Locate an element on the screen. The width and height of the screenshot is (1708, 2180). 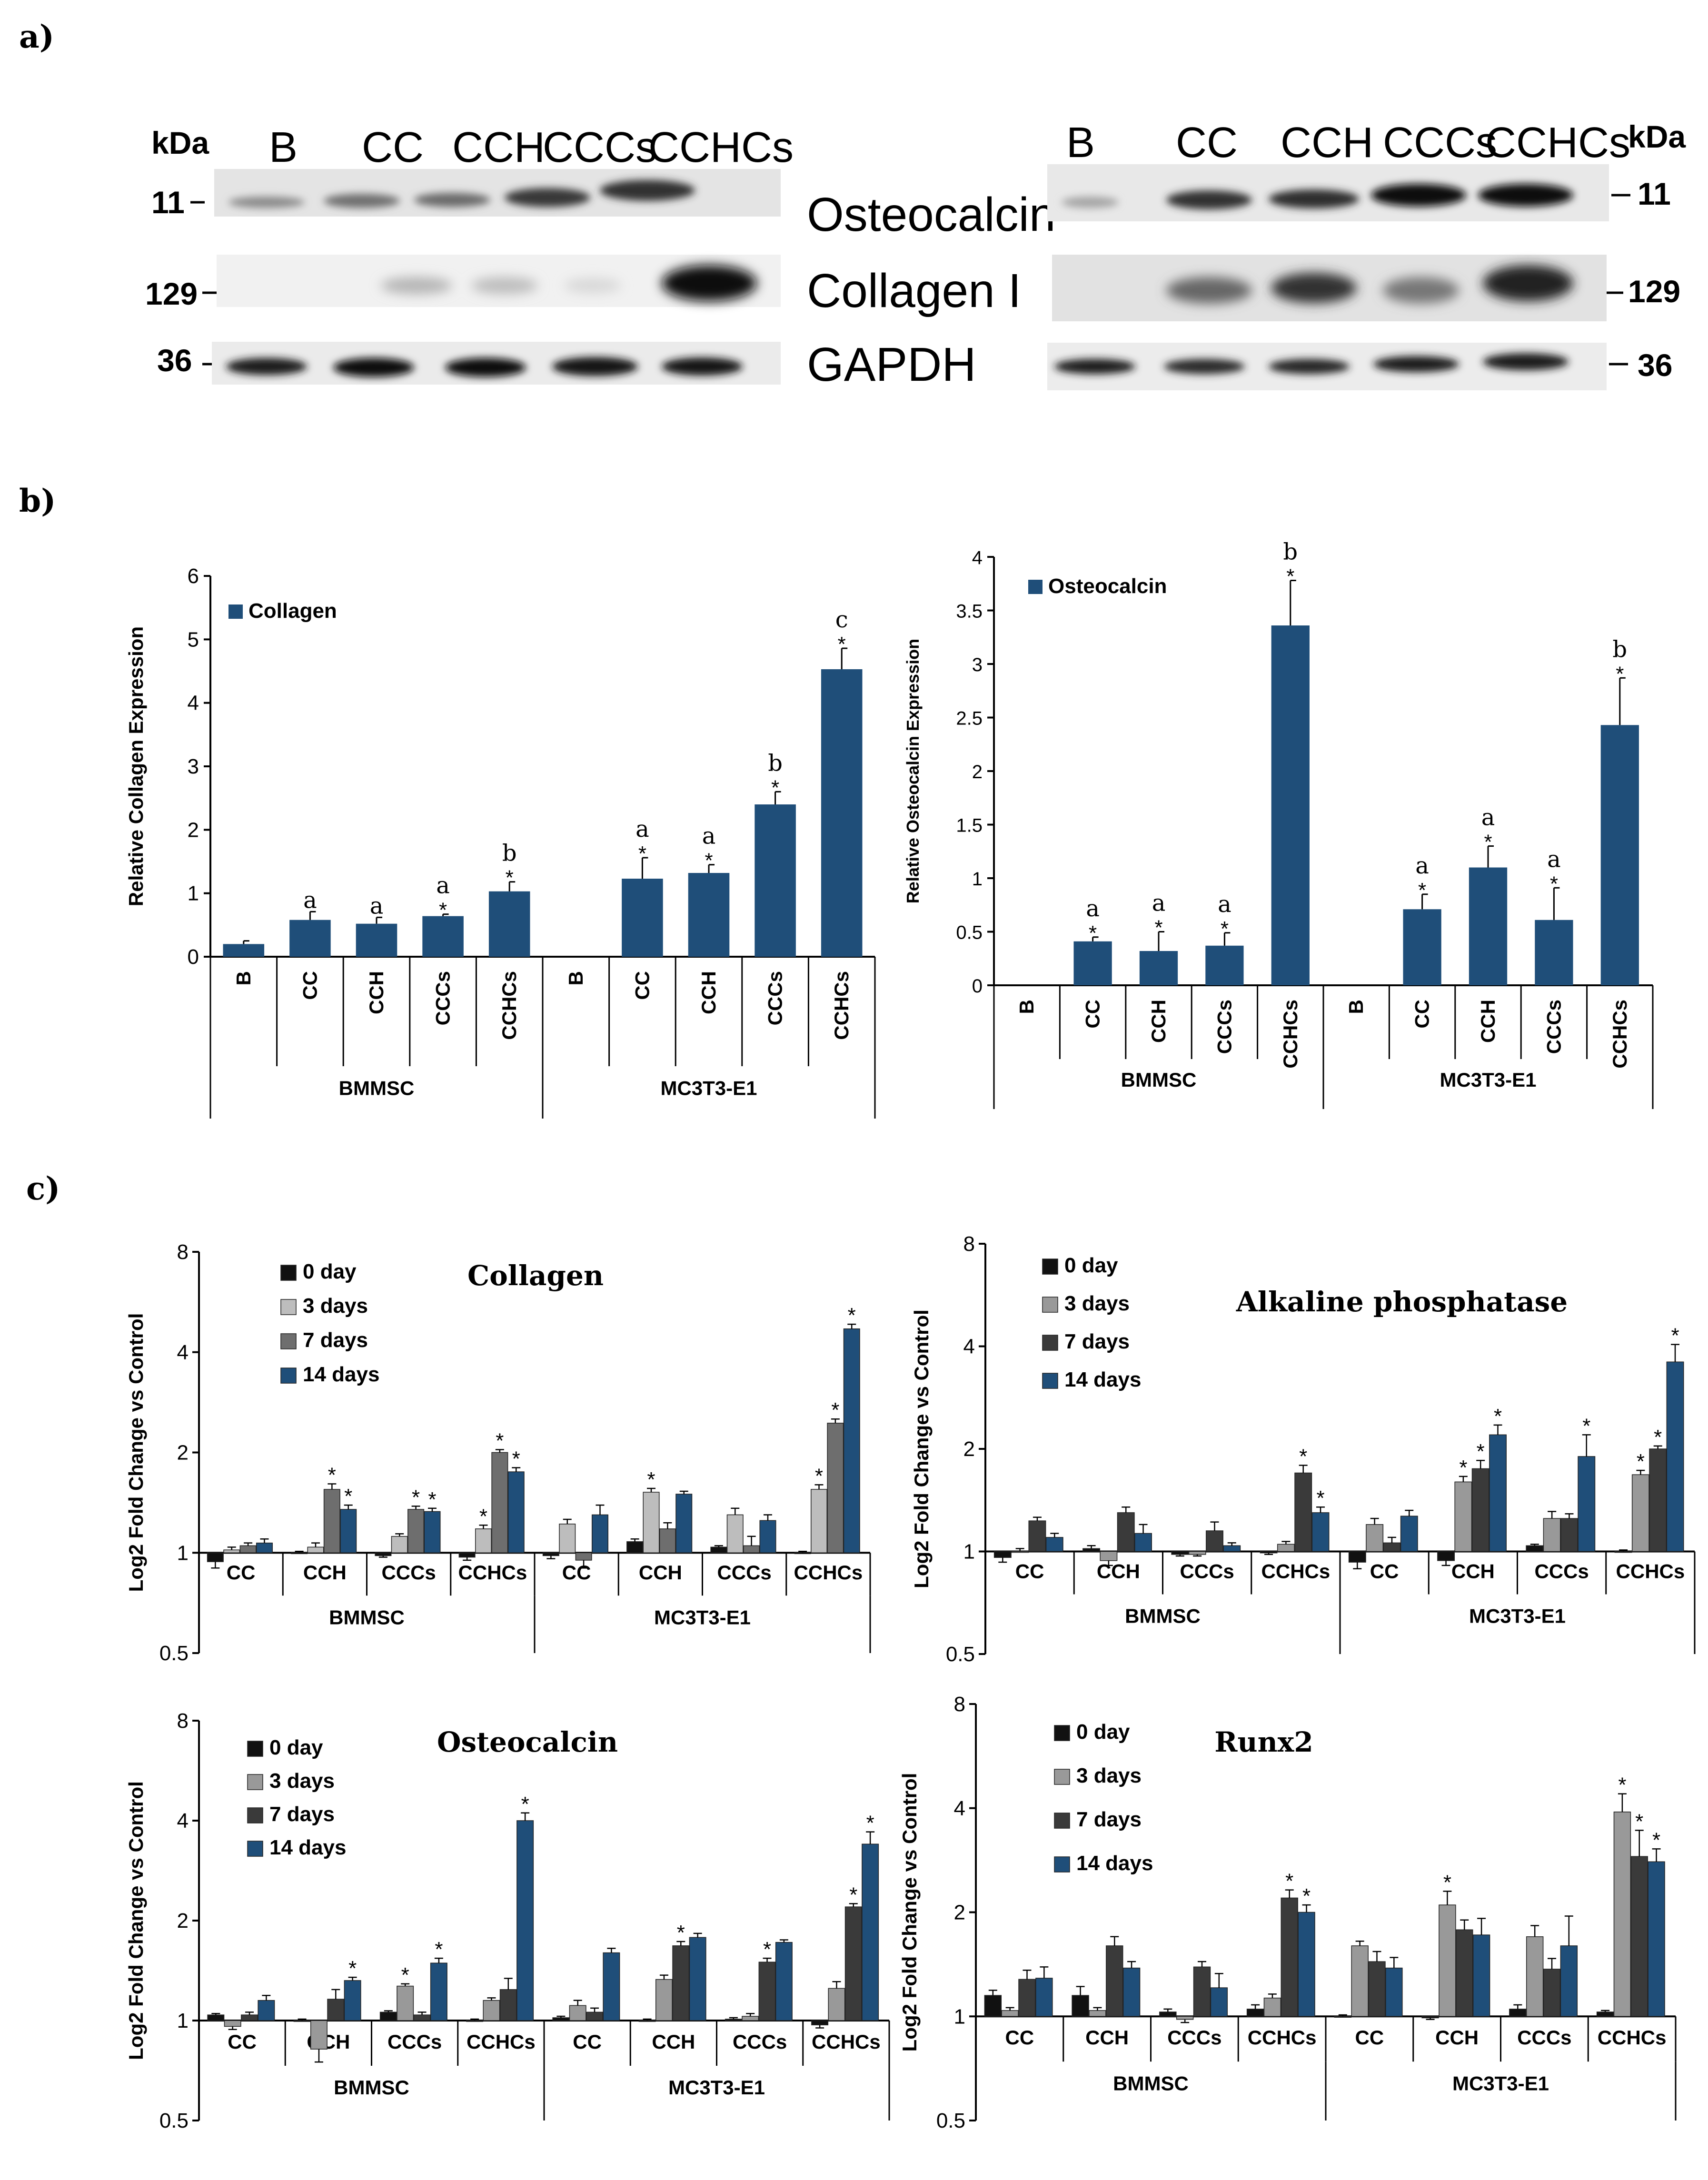
legend-label: 14 days is located at coordinates (1114, 1863).